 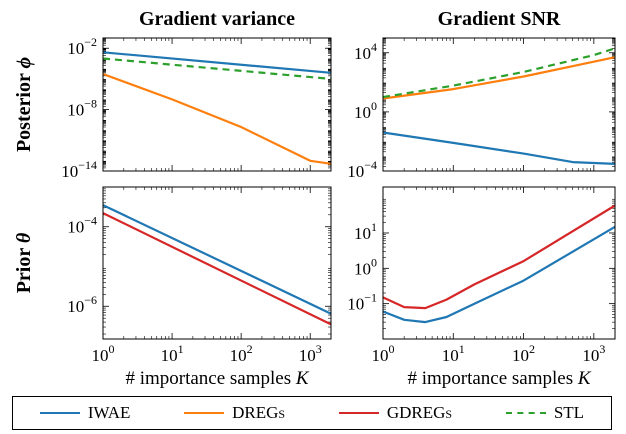 What do you see at coordinates (24, 104) in the screenshot?
I see `row-label: Posterior ϕ` at bounding box center [24, 104].